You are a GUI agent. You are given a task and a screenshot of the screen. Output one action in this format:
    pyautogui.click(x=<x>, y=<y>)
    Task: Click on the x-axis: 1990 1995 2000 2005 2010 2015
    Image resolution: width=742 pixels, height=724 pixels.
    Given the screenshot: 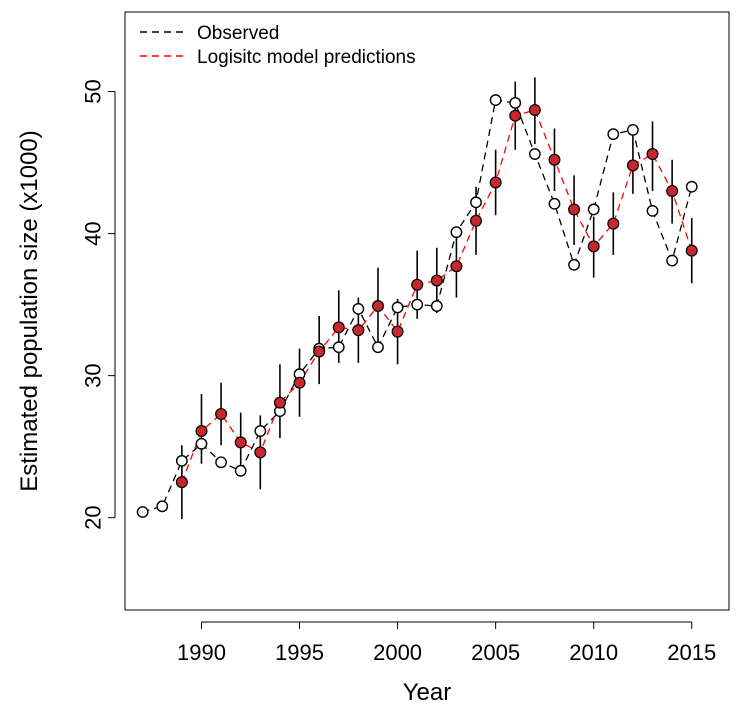 What is the action you would take?
    pyautogui.click(x=446, y=643)
    